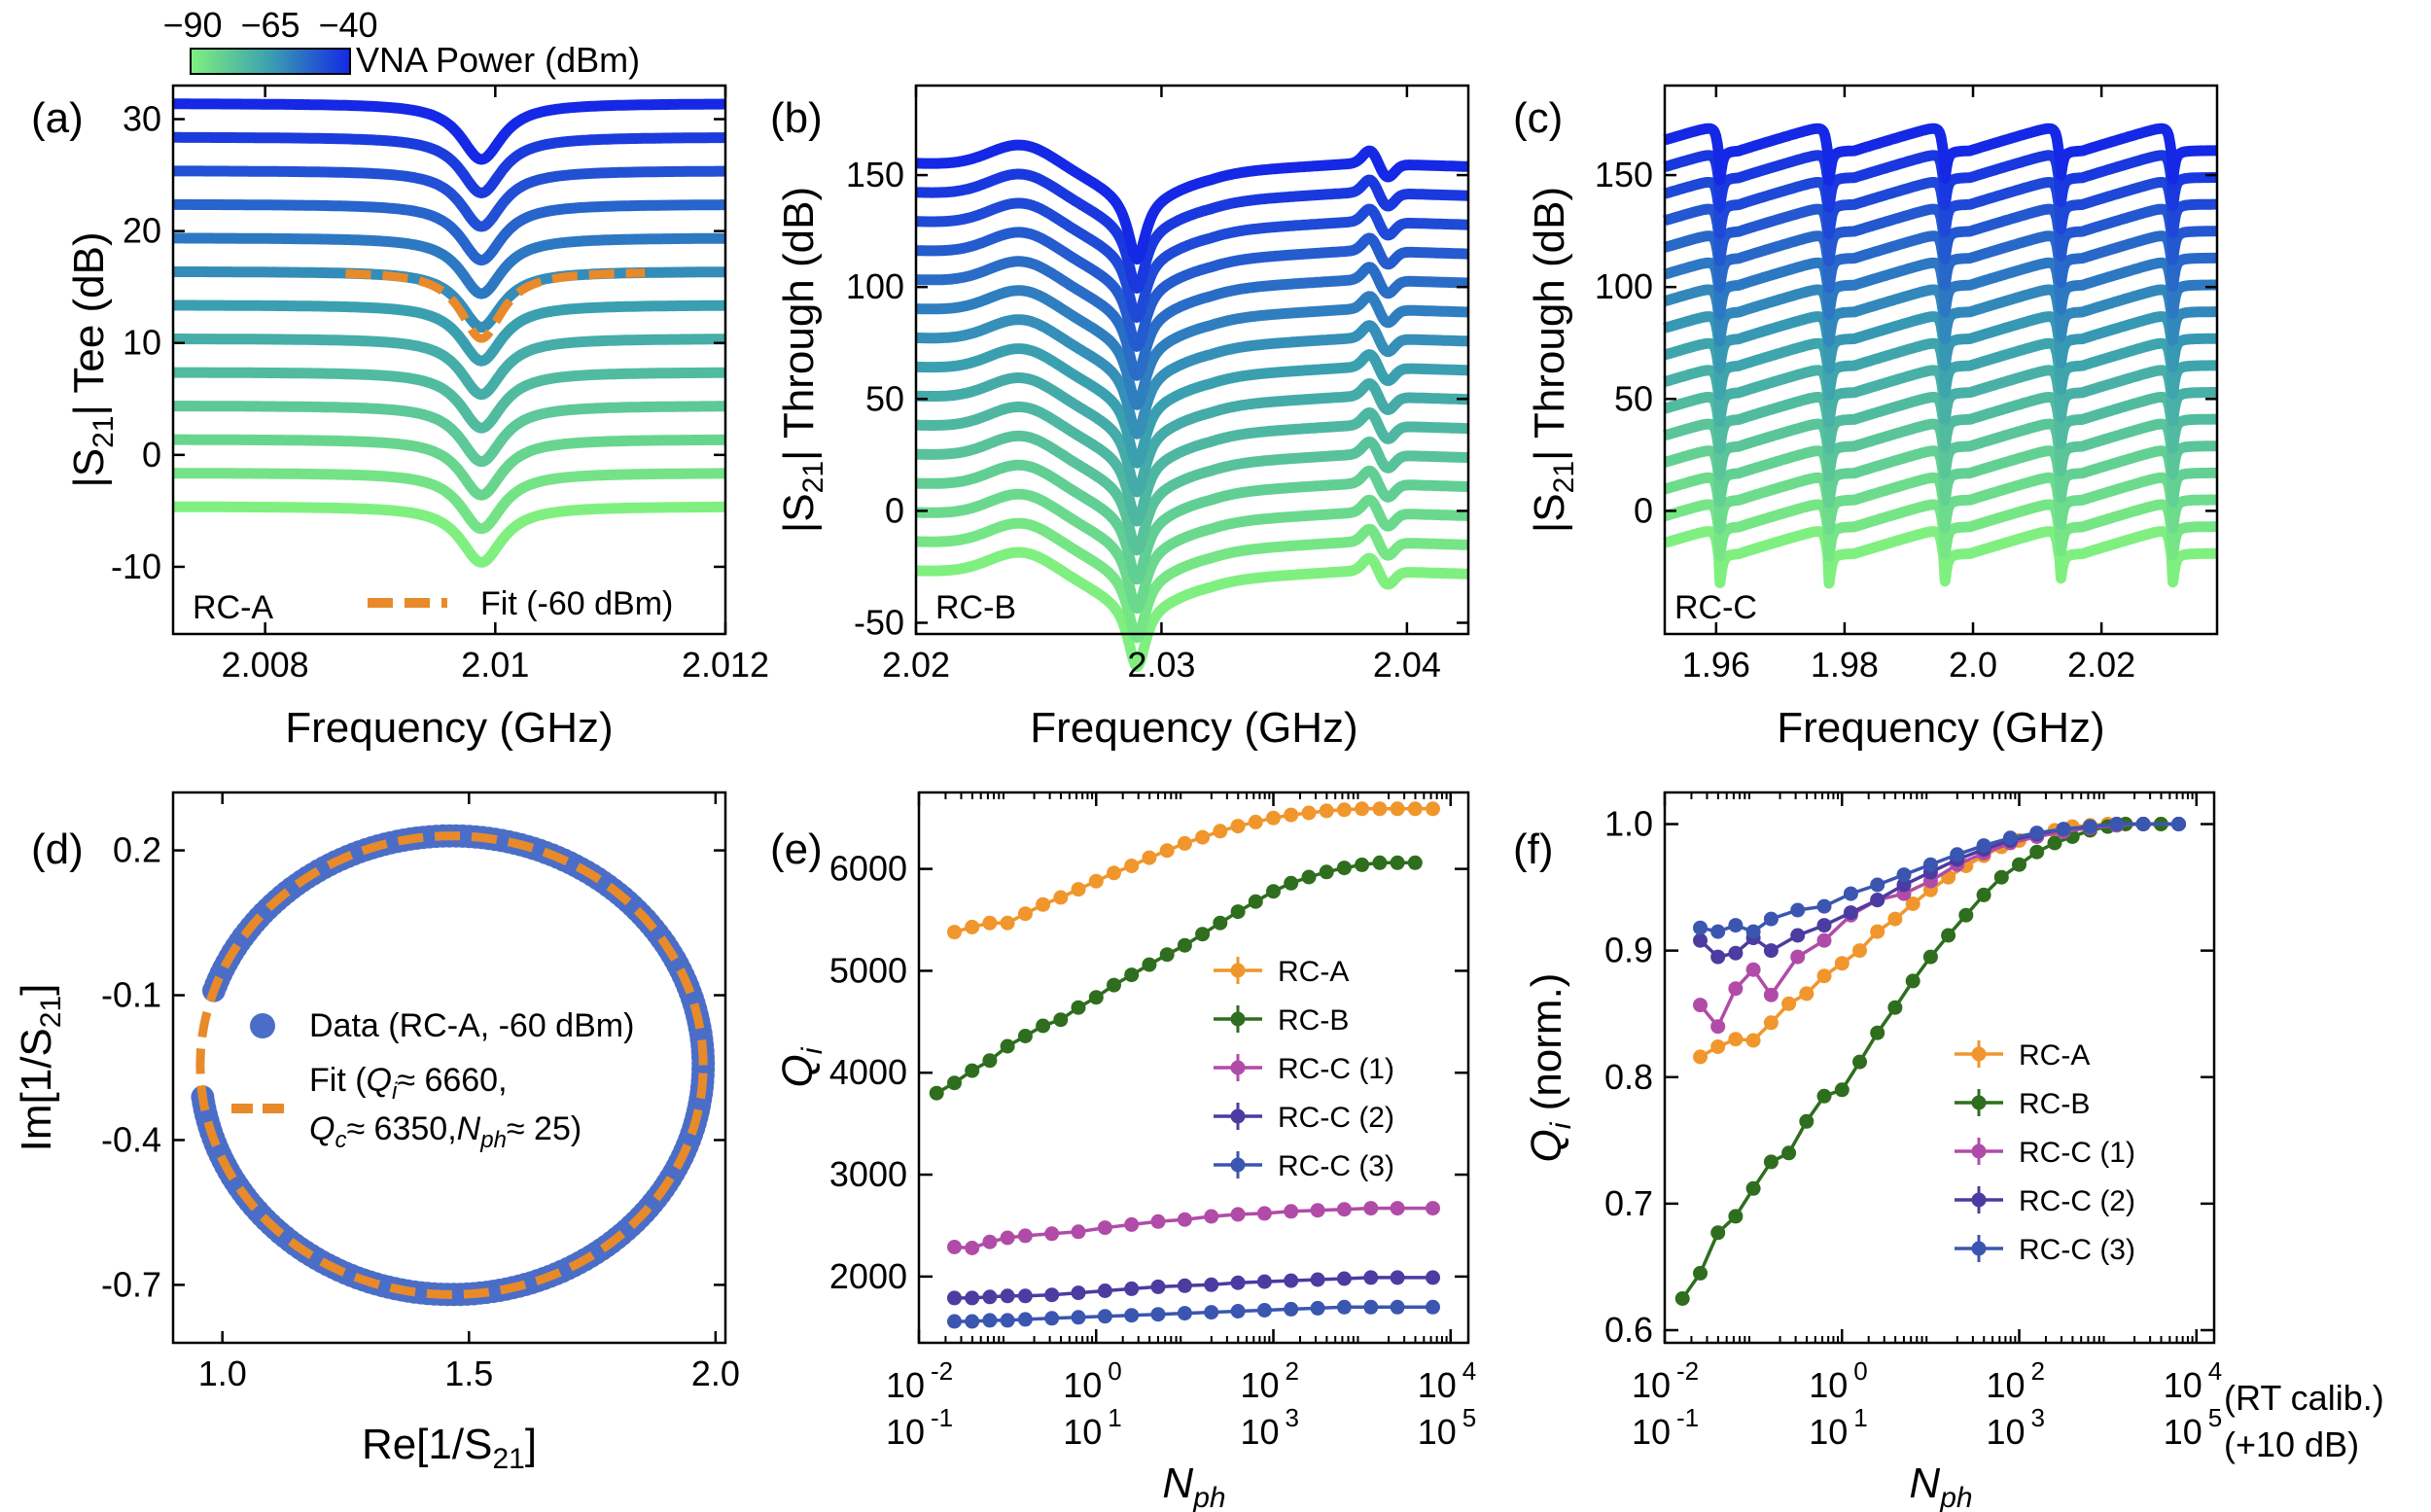  I want to click on d-curves, so click(453, 1065).